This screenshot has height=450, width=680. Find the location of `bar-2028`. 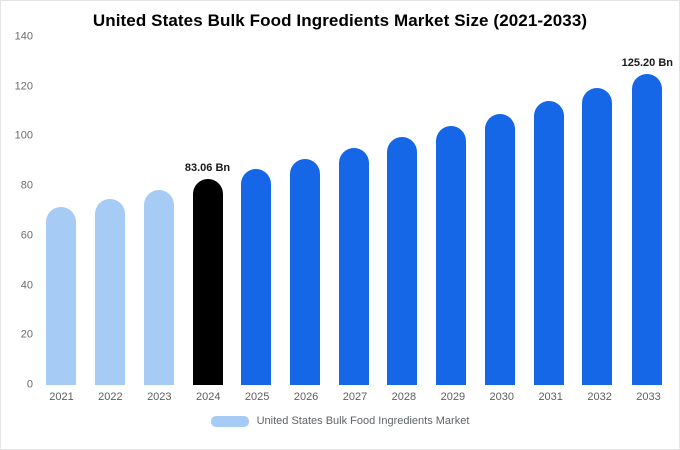

bar-2028 is located at coordinates (402, 261).